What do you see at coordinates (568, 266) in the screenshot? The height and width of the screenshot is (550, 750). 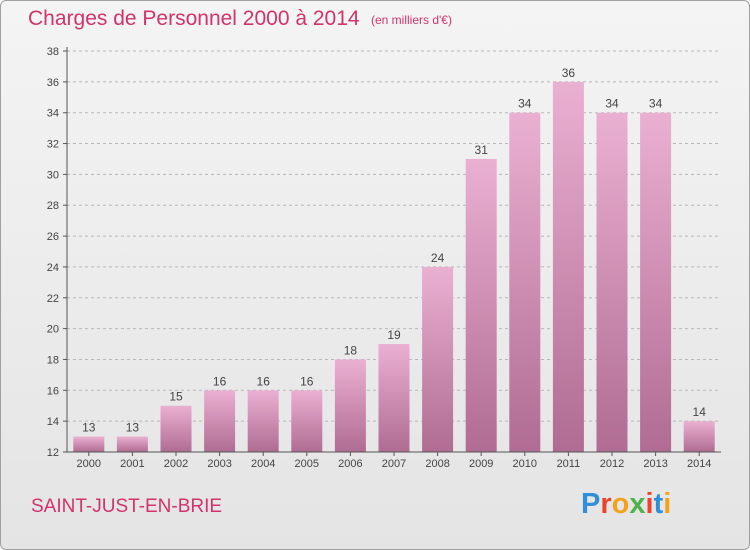 I see `bar-2011` at bounding box center [568, 266].